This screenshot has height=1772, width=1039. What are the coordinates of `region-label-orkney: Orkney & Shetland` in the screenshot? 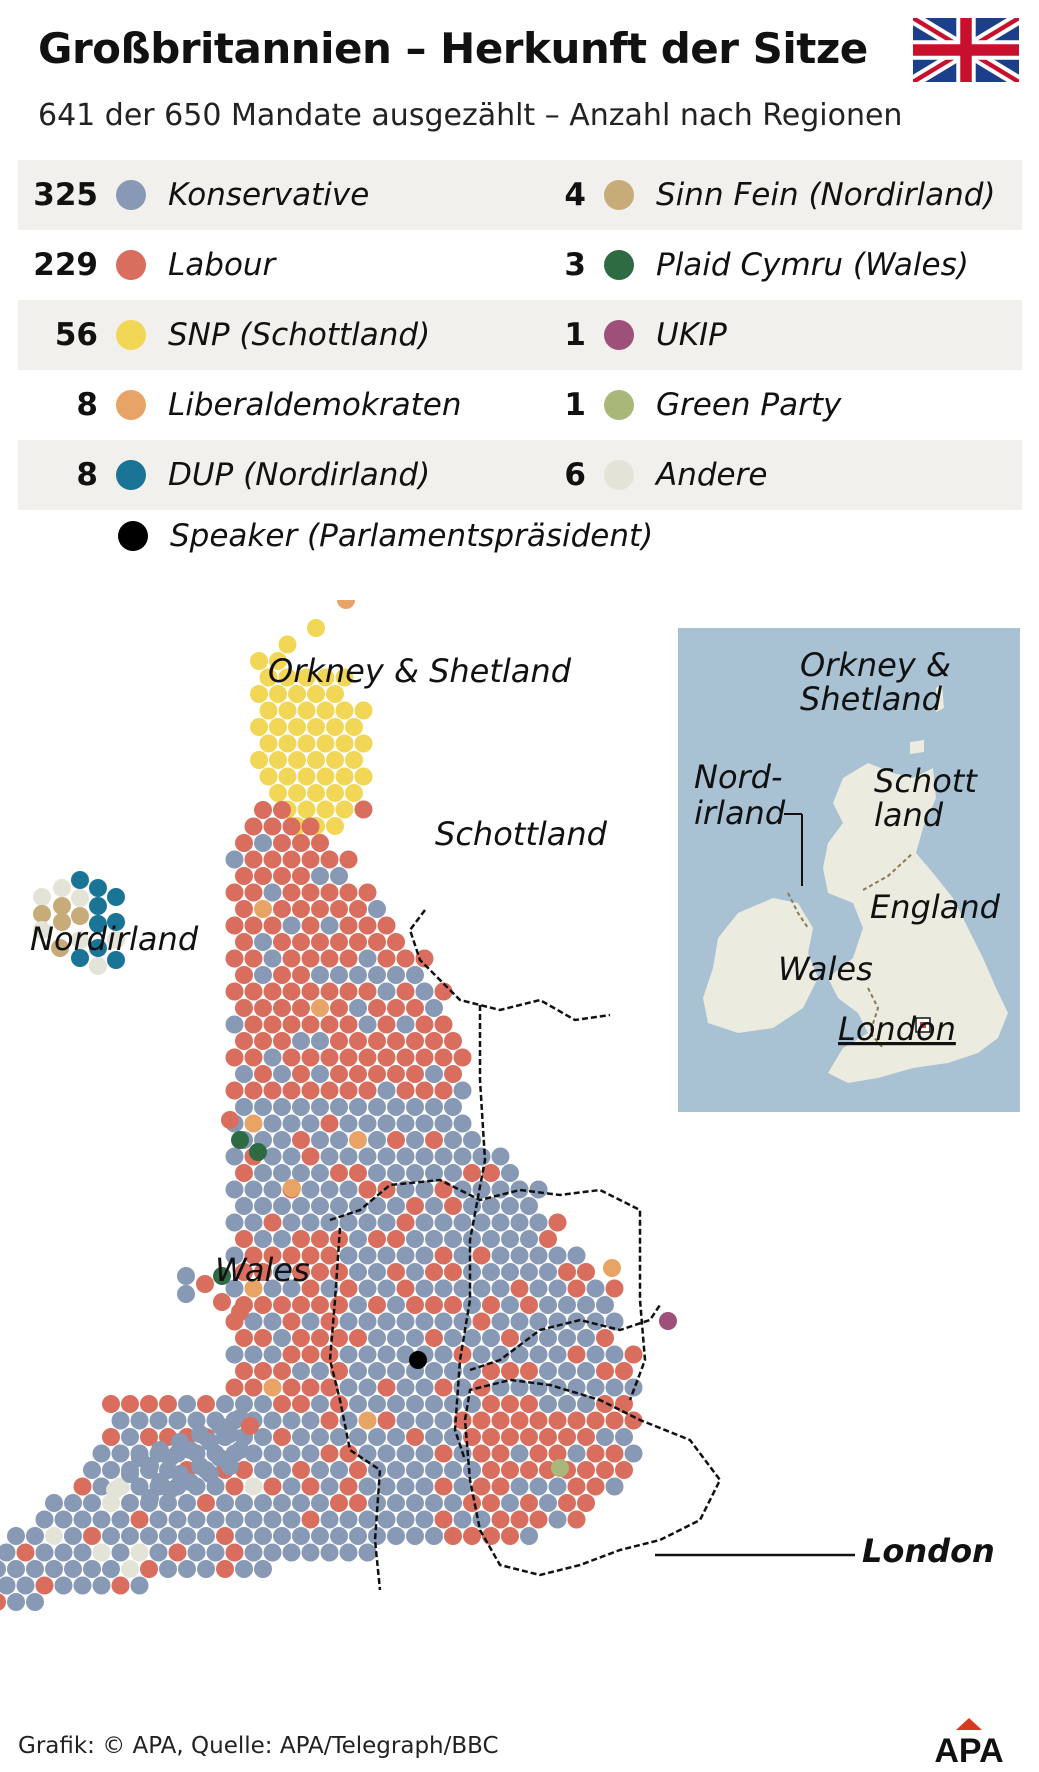 It's located at (420, 671).